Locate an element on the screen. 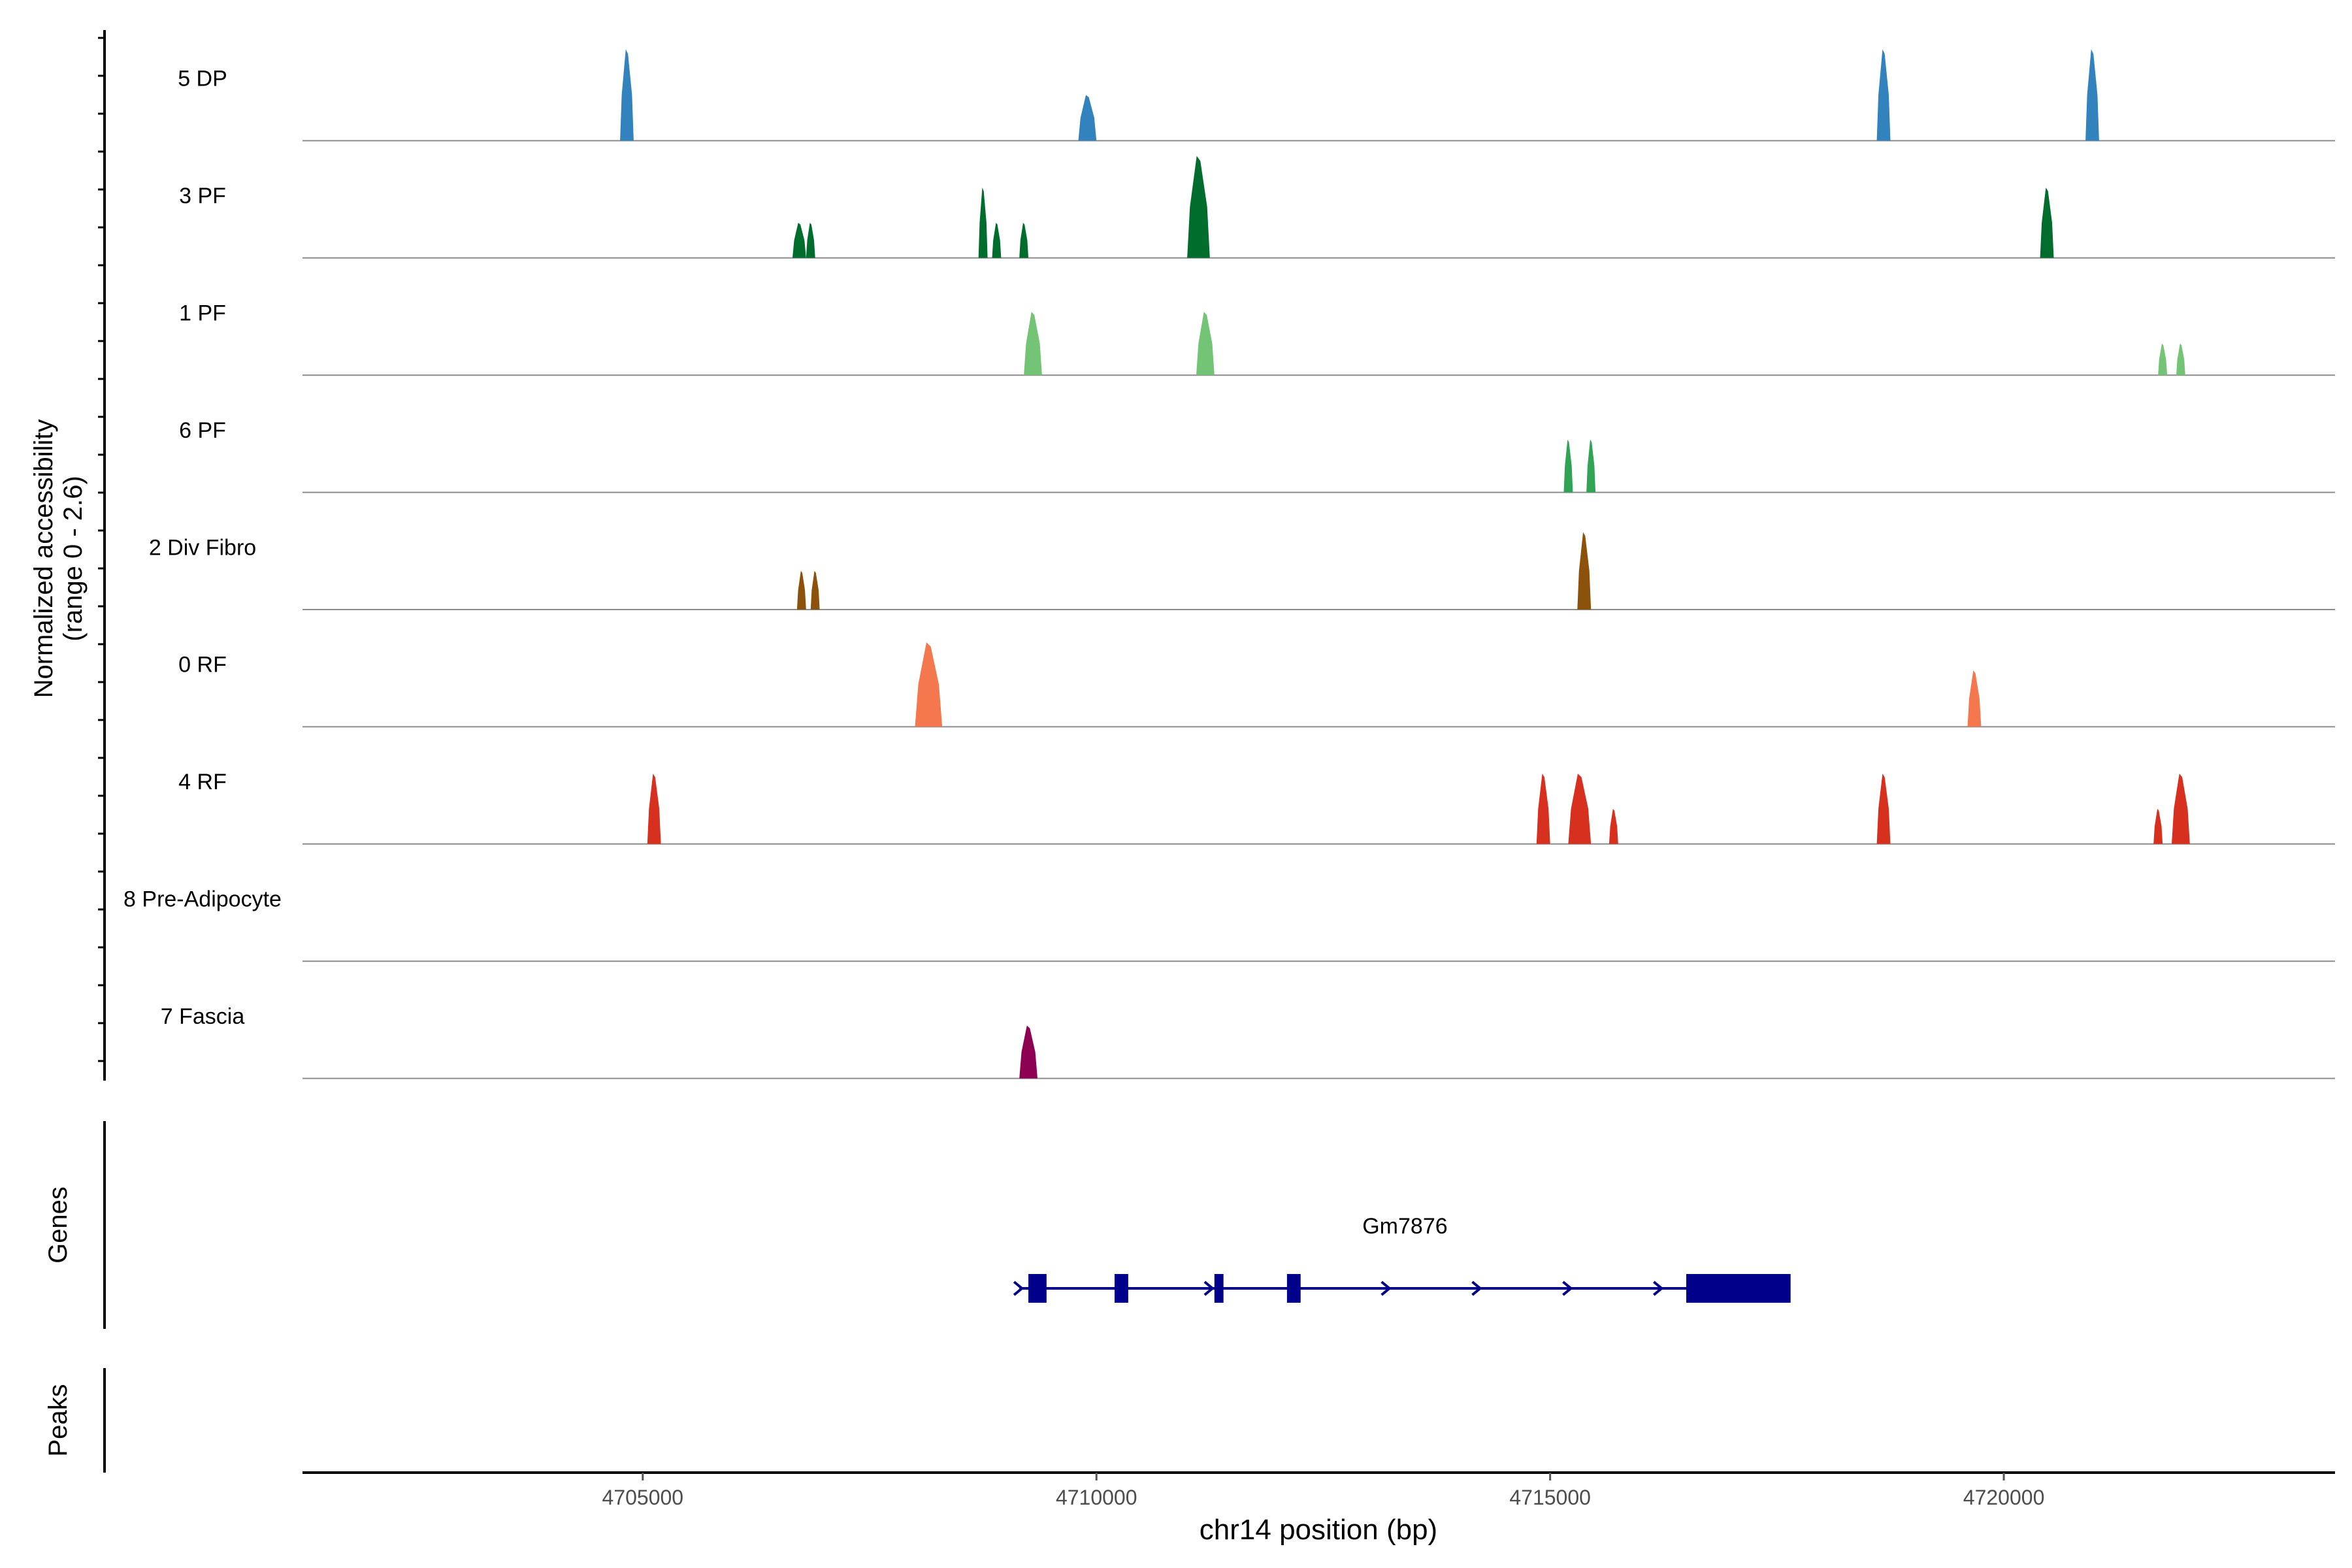  track-label: 4 RF is located at coordinates (202, 782).